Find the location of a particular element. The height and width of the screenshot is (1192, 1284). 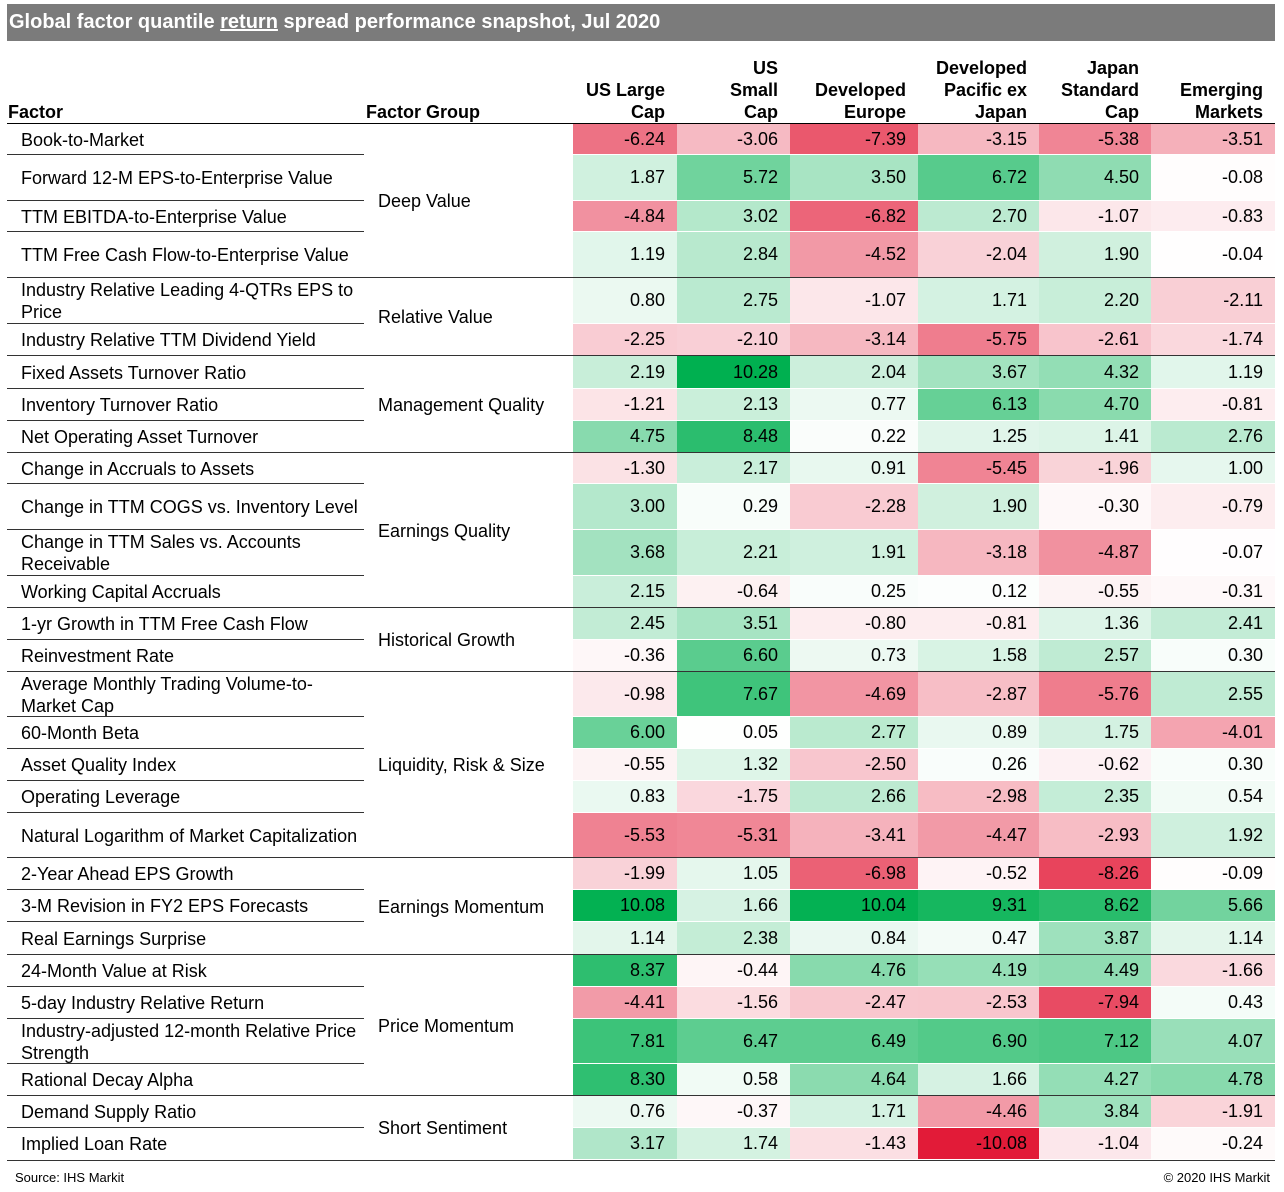

cell-developed-europe: -0.80 is located at coordinates (854, 623).